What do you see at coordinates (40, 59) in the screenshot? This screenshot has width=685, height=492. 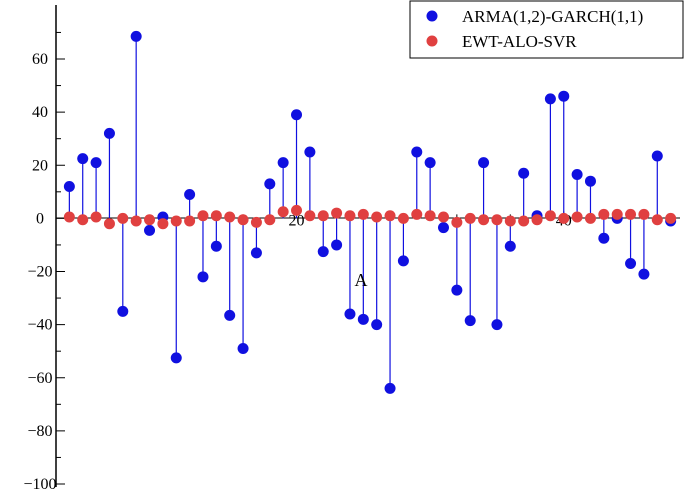 I see `y-tick-label: 60` at bounding box center [40, 59].